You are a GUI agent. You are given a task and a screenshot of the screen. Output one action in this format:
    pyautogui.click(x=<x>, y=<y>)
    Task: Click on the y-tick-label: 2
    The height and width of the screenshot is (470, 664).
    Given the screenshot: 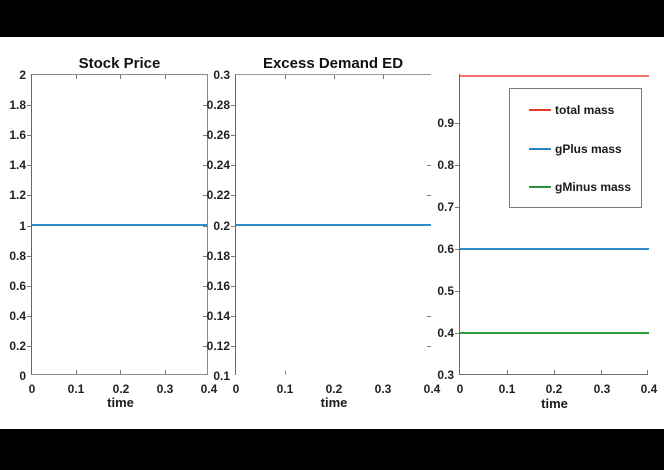 What is the action you would take?
    pyautogui.click(x=22, y=75)
    